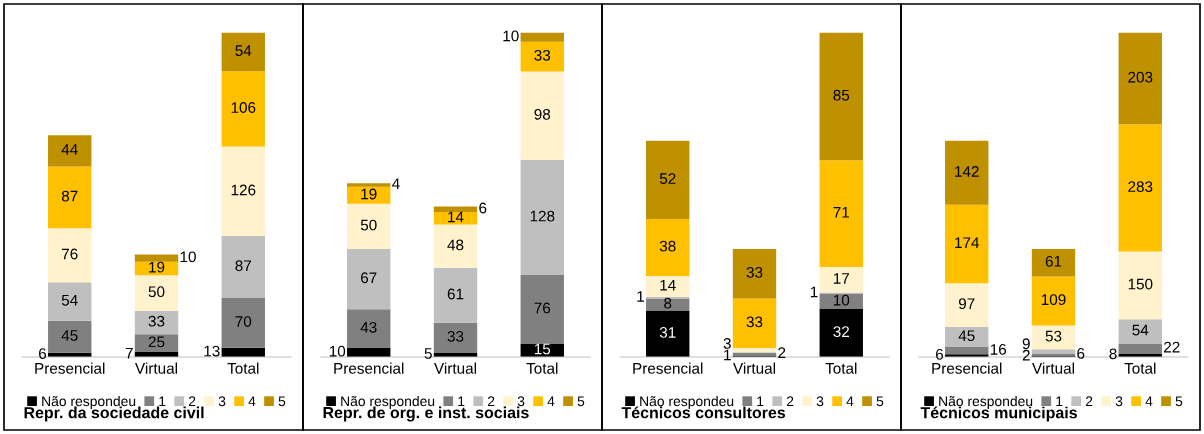 The height and width of the screenshot is (434, 1204). Describe the element at coordinates (967, 242) in the screenshot. I see `data-label: 174` at that location.